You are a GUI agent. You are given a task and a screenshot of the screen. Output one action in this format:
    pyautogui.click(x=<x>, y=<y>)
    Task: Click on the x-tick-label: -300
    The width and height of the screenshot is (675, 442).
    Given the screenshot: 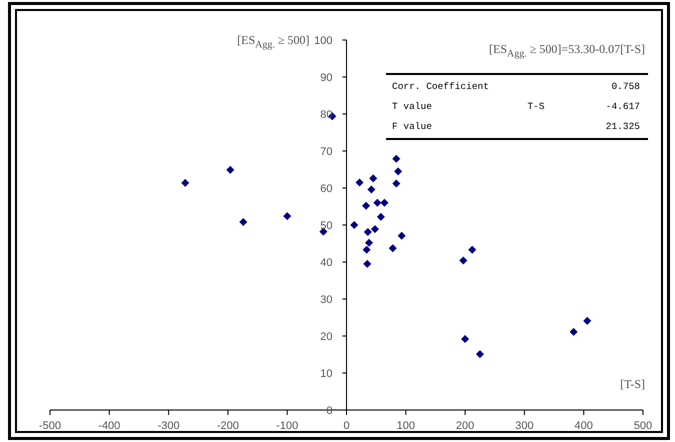 What is the action you would take?
    pyautogui.click(x=169, y=426)
    